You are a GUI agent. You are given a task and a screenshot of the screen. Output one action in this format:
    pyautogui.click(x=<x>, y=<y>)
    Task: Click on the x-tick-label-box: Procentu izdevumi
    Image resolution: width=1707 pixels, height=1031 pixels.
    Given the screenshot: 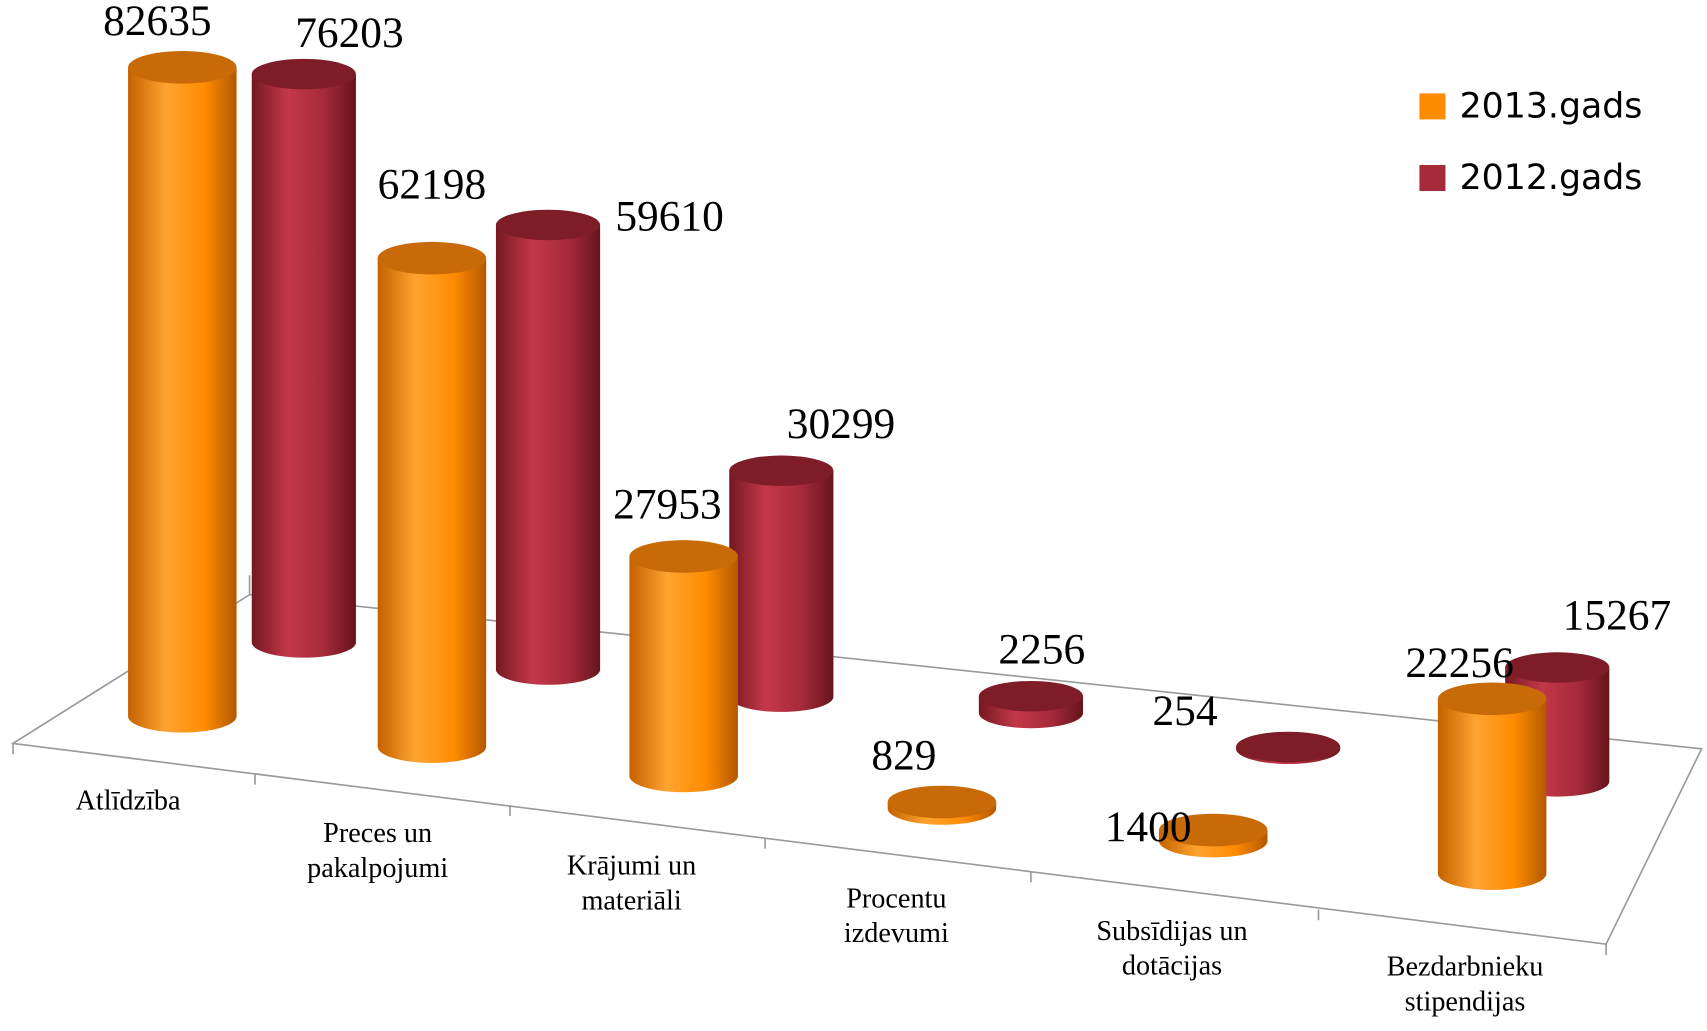 What is the action you would take?
    pyautogui.click(x=896, y=915)
    